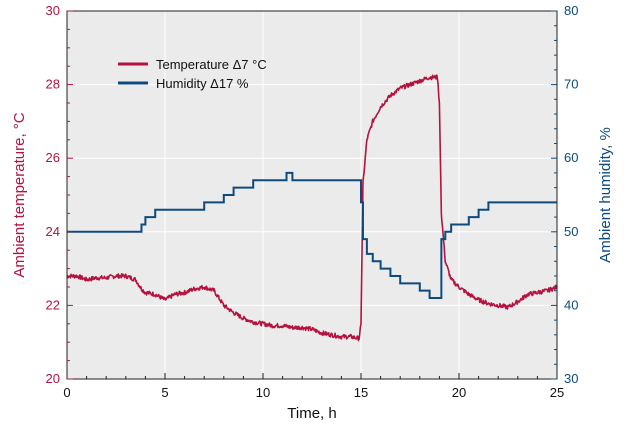  Describe the element at coordinates (361, 392) in the screenshot. I see `x-tick-label: 15` at that location.